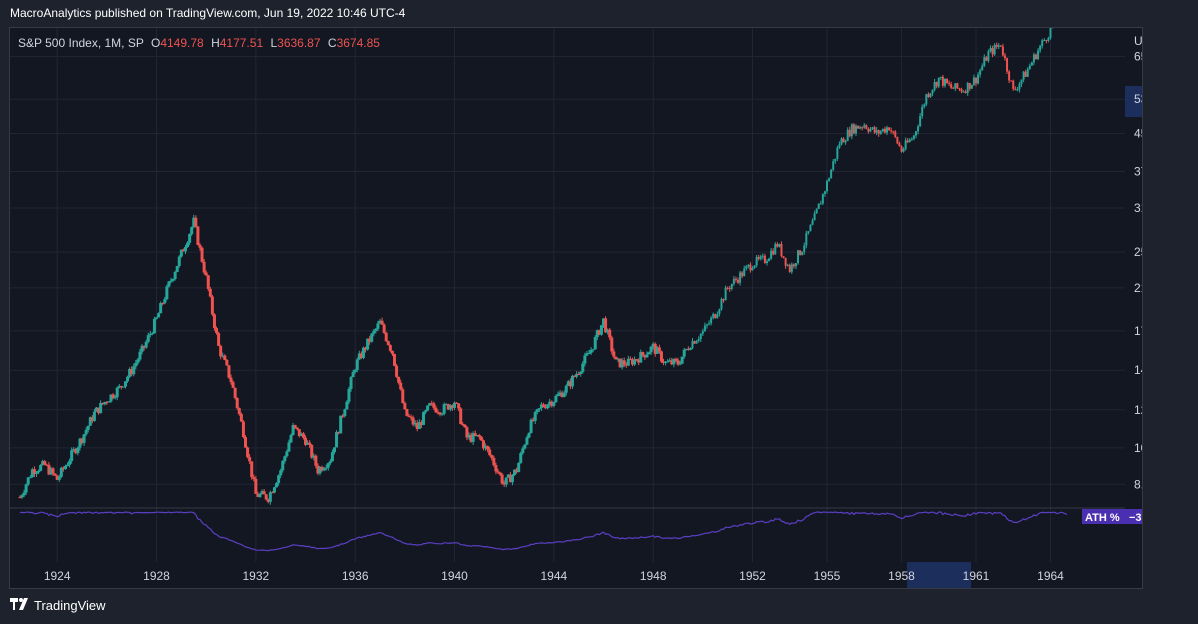 The width and height of the screenshot is (1198, 624). What do you see at coordinates (156, 576) in the screenshot?
I see `time-tick-label: 1928` at bounding box center [156, 576].